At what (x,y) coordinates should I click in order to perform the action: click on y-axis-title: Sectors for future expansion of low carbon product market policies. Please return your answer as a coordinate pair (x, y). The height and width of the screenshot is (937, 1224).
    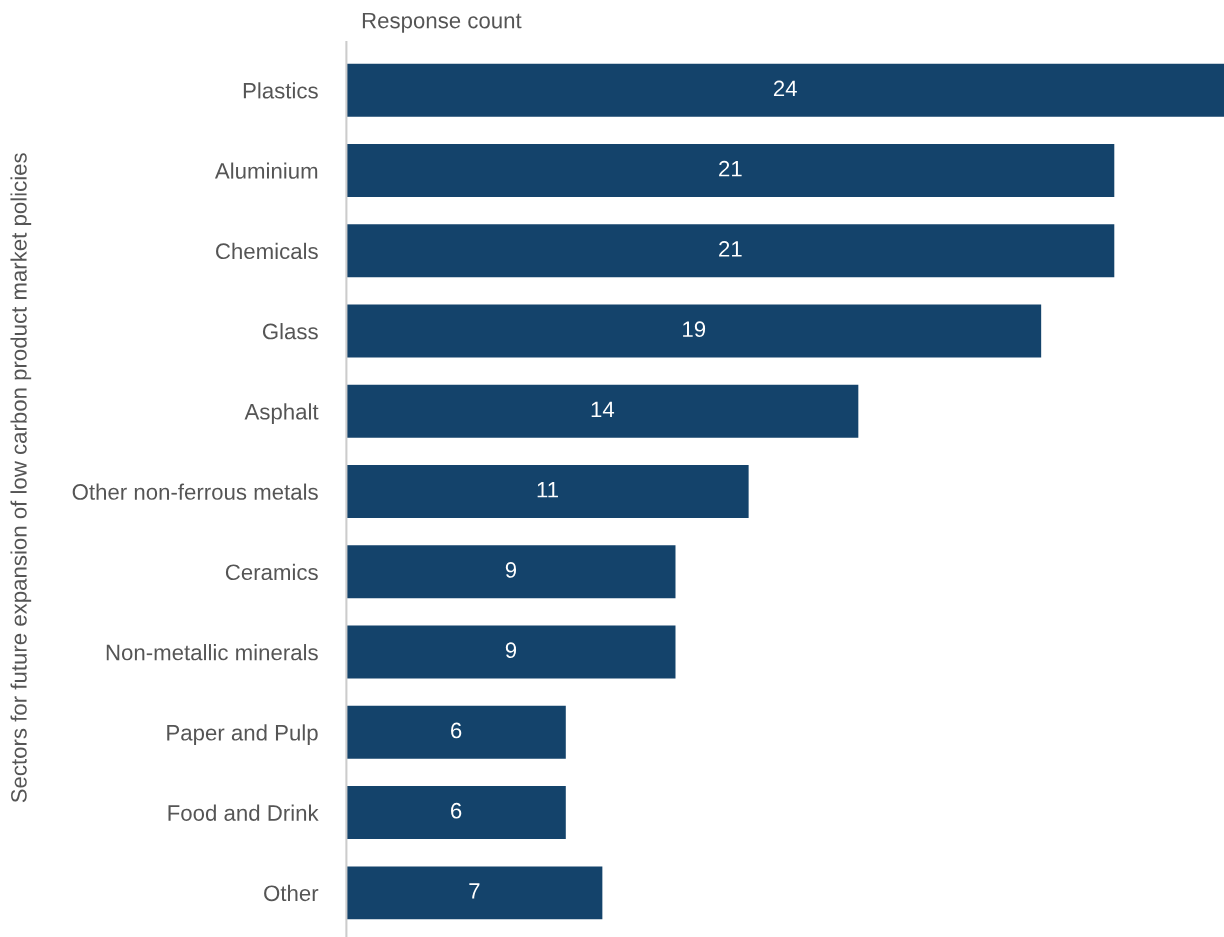
    Looking at the image, I should click on (21, 478).